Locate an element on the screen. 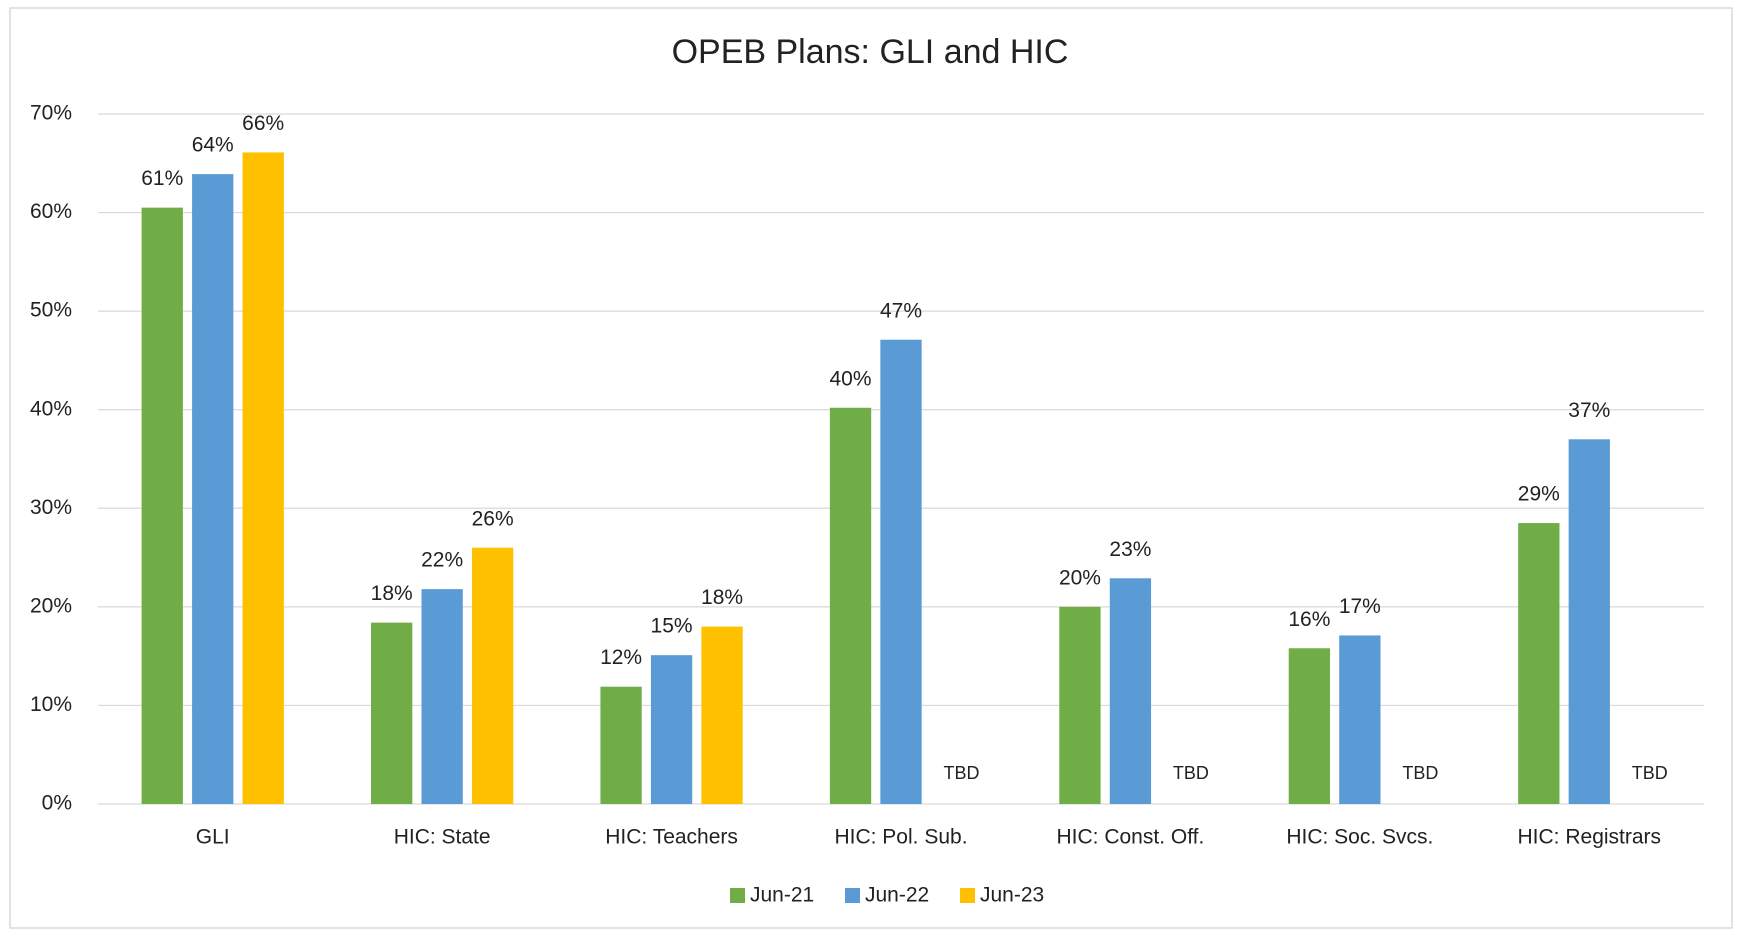 This screenshot has height=935, width=1739. value-label: 20% is located at coordinates (1080, 577).